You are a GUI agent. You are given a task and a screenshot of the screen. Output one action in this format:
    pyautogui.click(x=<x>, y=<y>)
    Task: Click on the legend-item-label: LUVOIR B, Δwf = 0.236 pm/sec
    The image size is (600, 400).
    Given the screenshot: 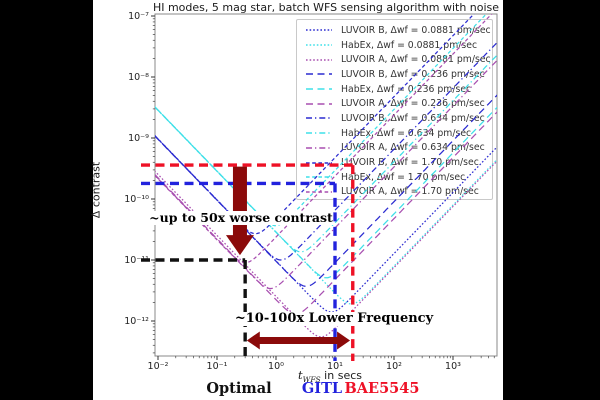 What is the action you would take?
    pyautogui.click(x=413, y=74)
    